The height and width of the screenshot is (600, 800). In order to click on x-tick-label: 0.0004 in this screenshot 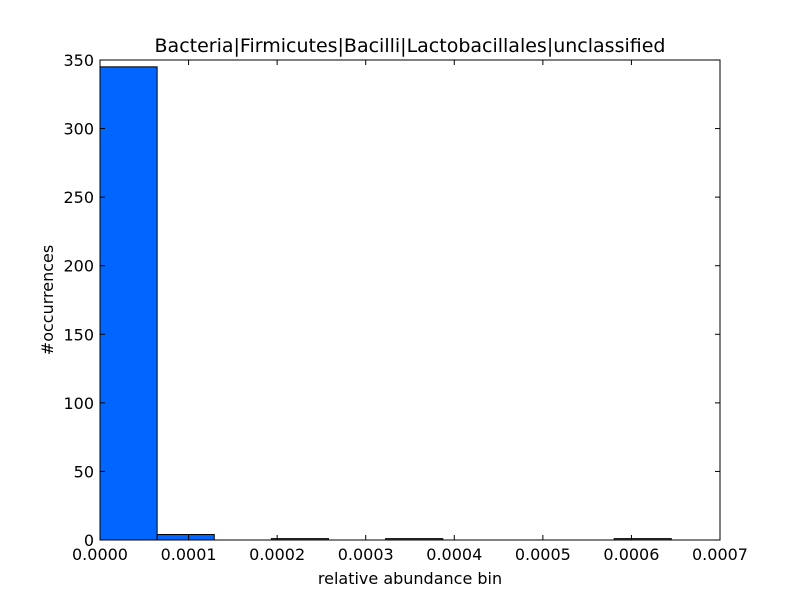, I will do `click(454, 554)`.